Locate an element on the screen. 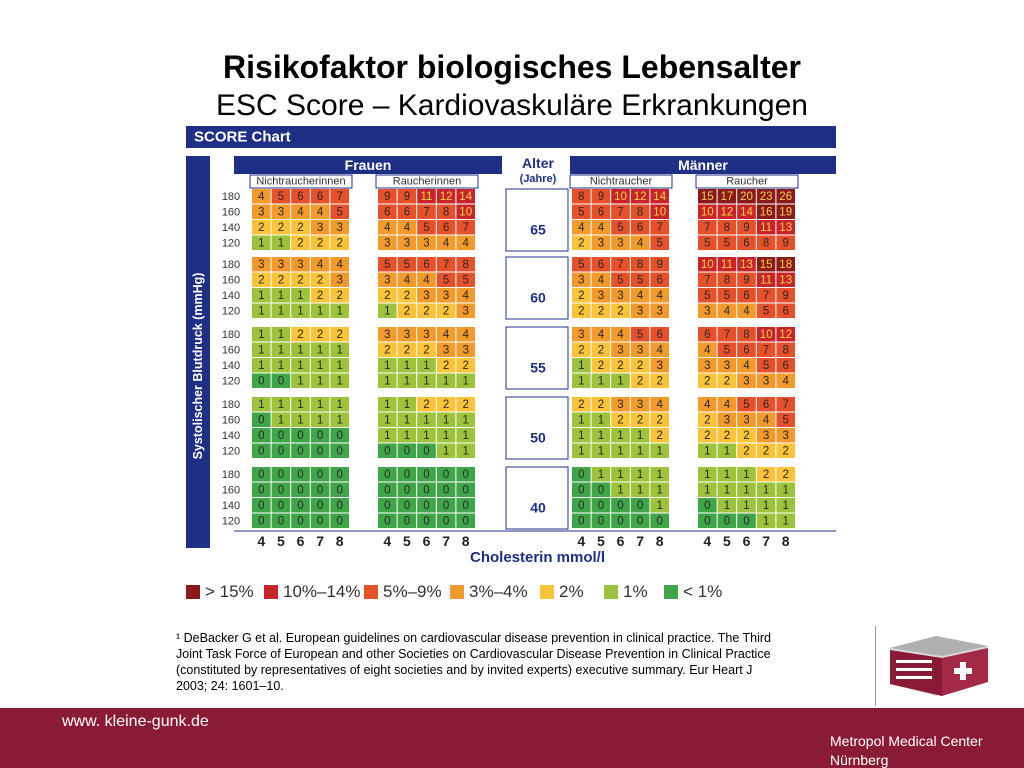 This screenshot has width=1024, height=768. bp-label: 140 is located at coordinates (231, 436).